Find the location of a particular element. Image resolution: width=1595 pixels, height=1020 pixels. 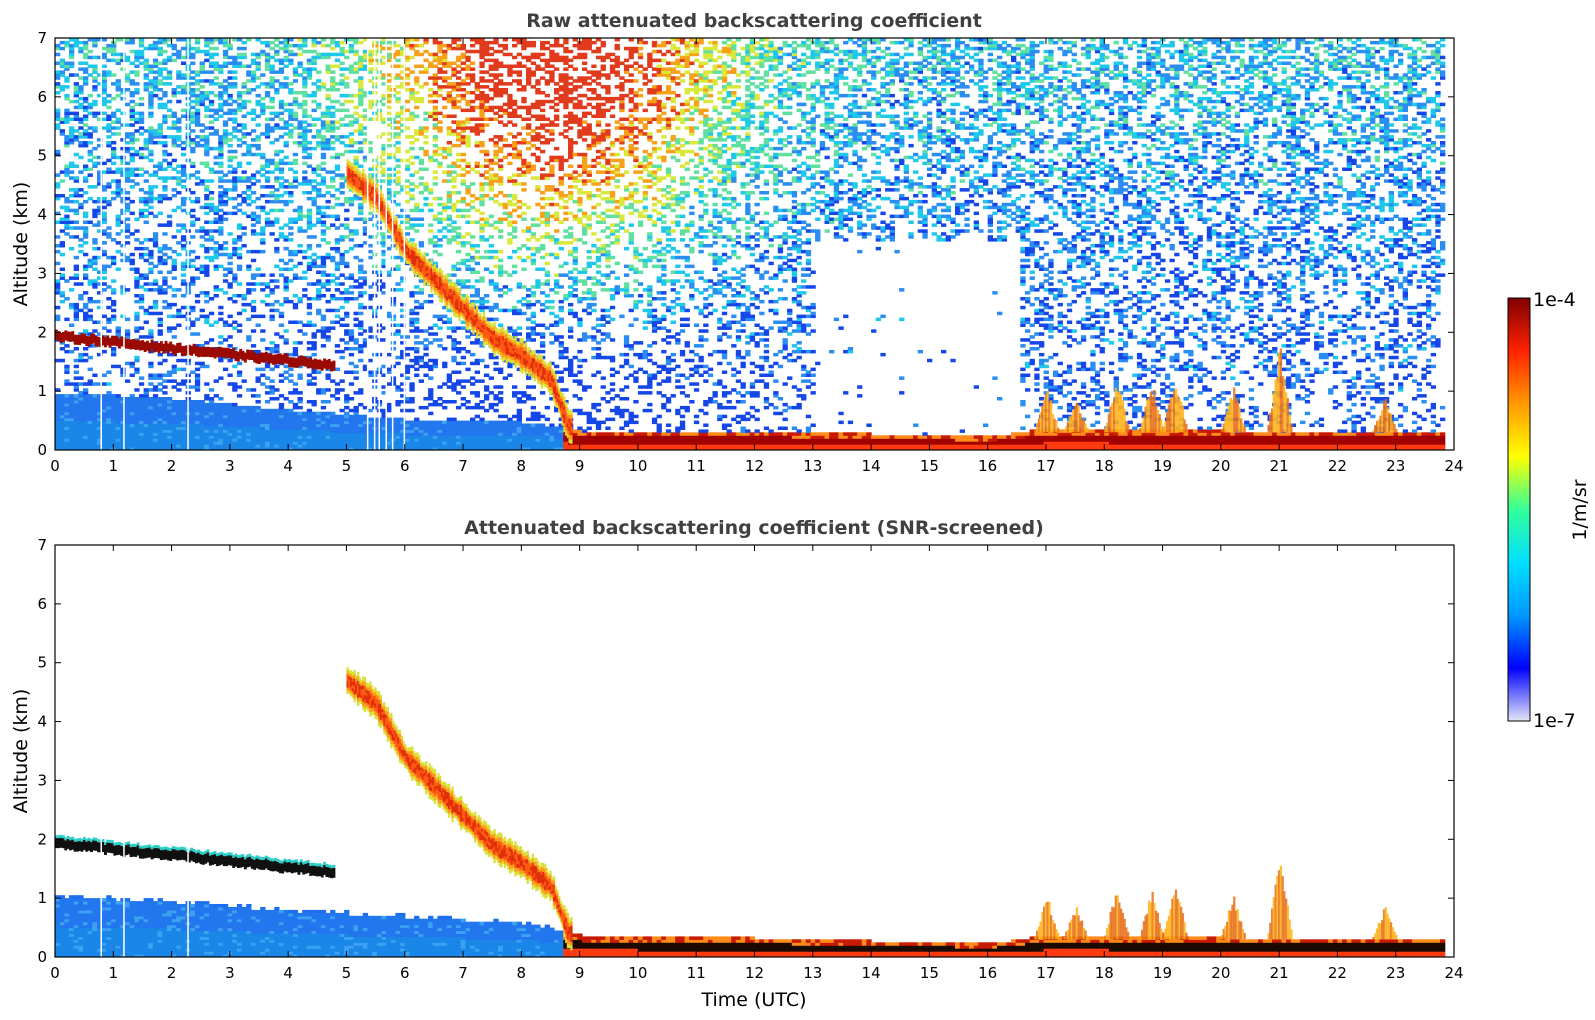

panel-screened-xlabel: Time (UTC) is located at coordinates (753, 1000).